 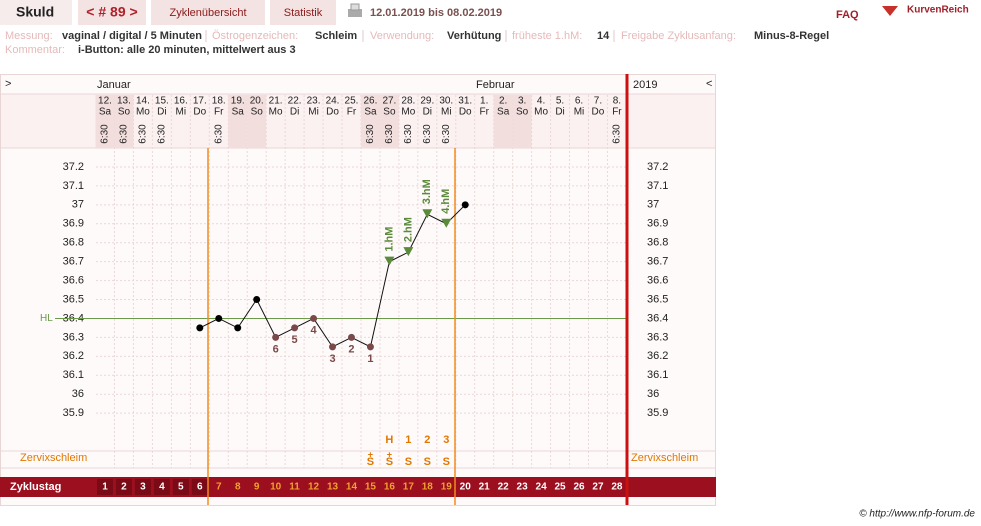 What do you see at coordinates (161, 112) in the screenshot?
I see `weekday: Di` at bounding box center [161, 112].